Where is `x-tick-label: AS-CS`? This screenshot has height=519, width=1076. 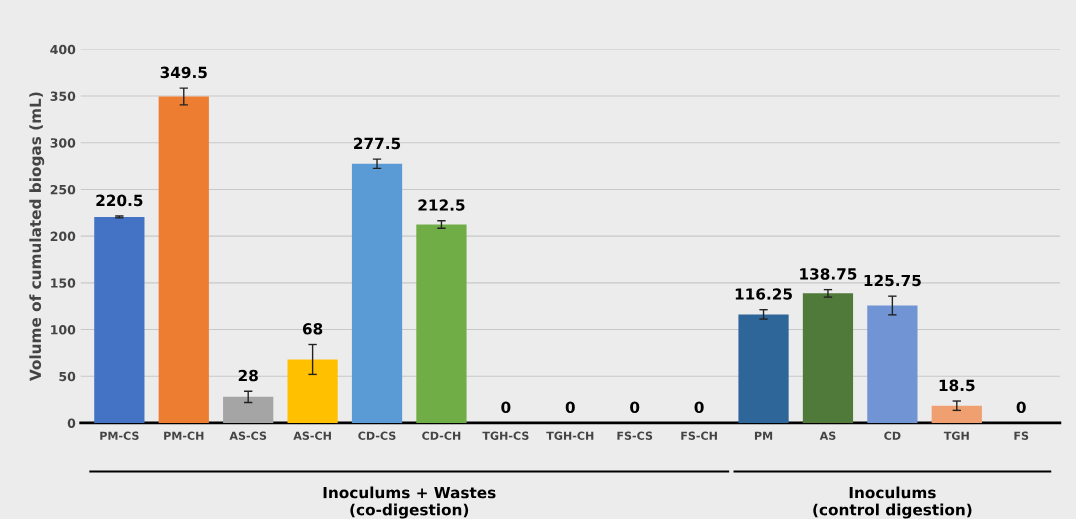 x-tick-label: AS-CS is located at coordinates (248, 435).